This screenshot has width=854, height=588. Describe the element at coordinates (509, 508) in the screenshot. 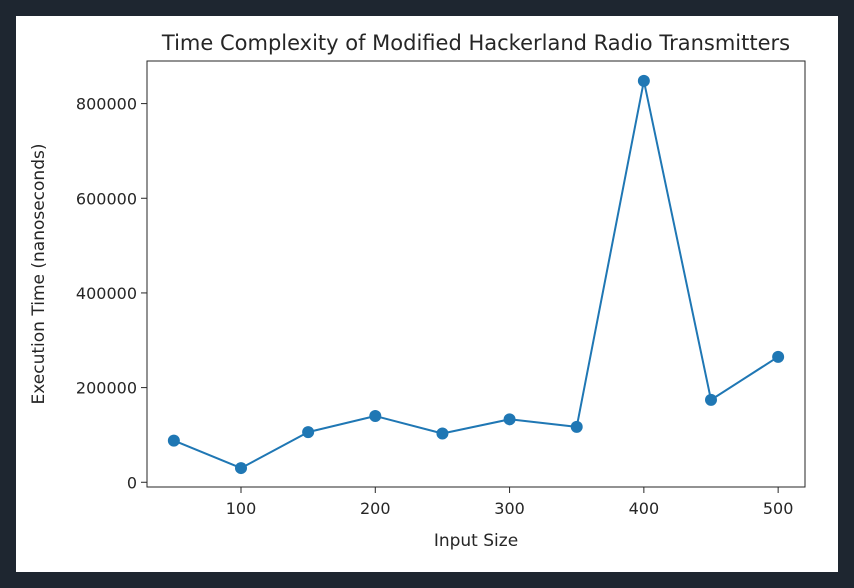

I see `x-tick-label: 300` at that location.